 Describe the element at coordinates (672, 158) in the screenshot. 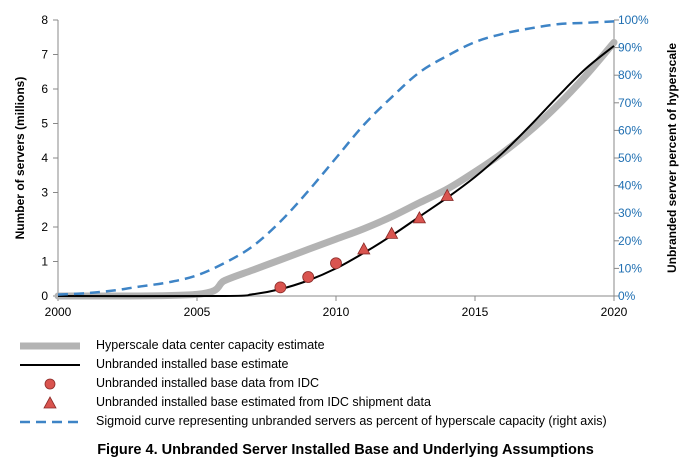

I see `y-axis-right-label: Unbranded server percent of hyperscale` at that location.